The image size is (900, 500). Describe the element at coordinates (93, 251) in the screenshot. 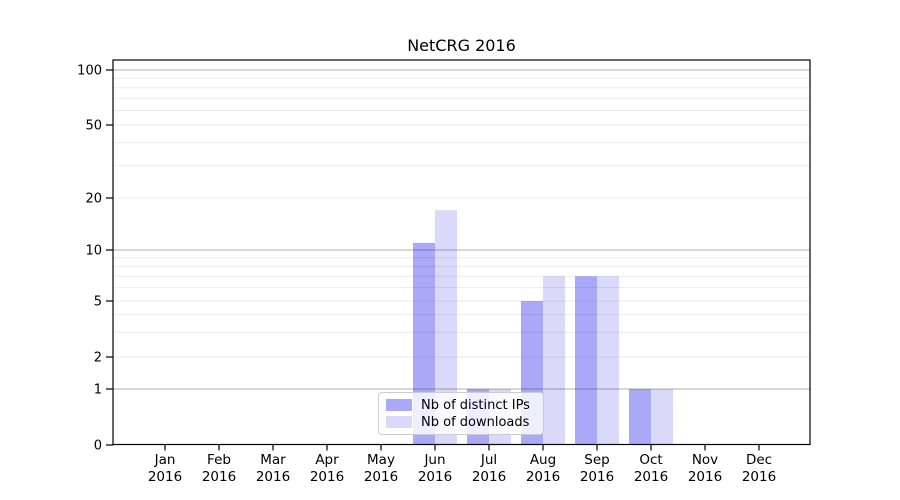

I see `y-tick-label: 10` at that location.